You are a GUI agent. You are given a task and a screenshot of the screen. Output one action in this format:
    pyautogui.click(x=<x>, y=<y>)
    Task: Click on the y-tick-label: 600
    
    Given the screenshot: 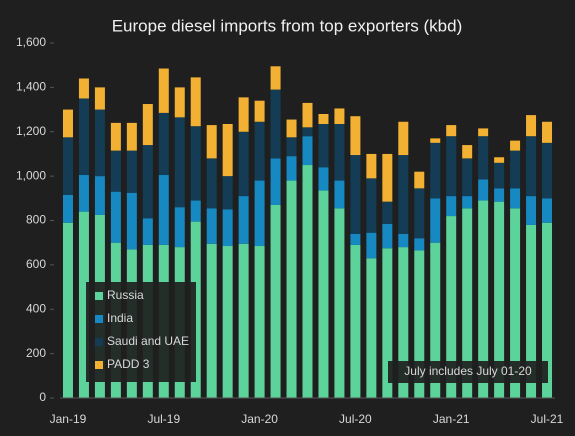 What is the action you would take?
    pyautogui.click(x=36, y=264)
    